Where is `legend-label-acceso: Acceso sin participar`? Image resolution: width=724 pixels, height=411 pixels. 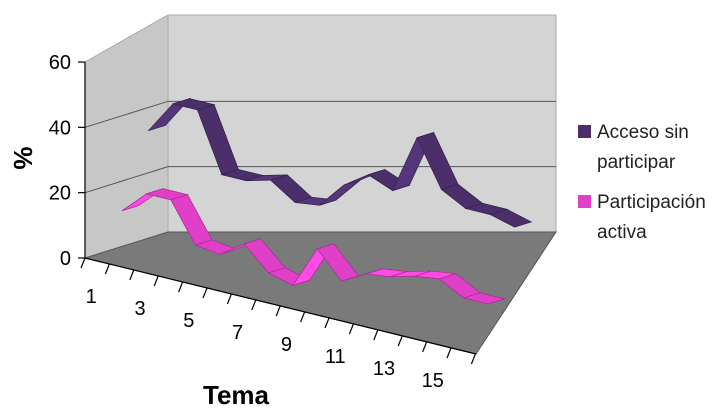 legend-label-acceso: Acceso sin participar is located at coordinates (643, 147).